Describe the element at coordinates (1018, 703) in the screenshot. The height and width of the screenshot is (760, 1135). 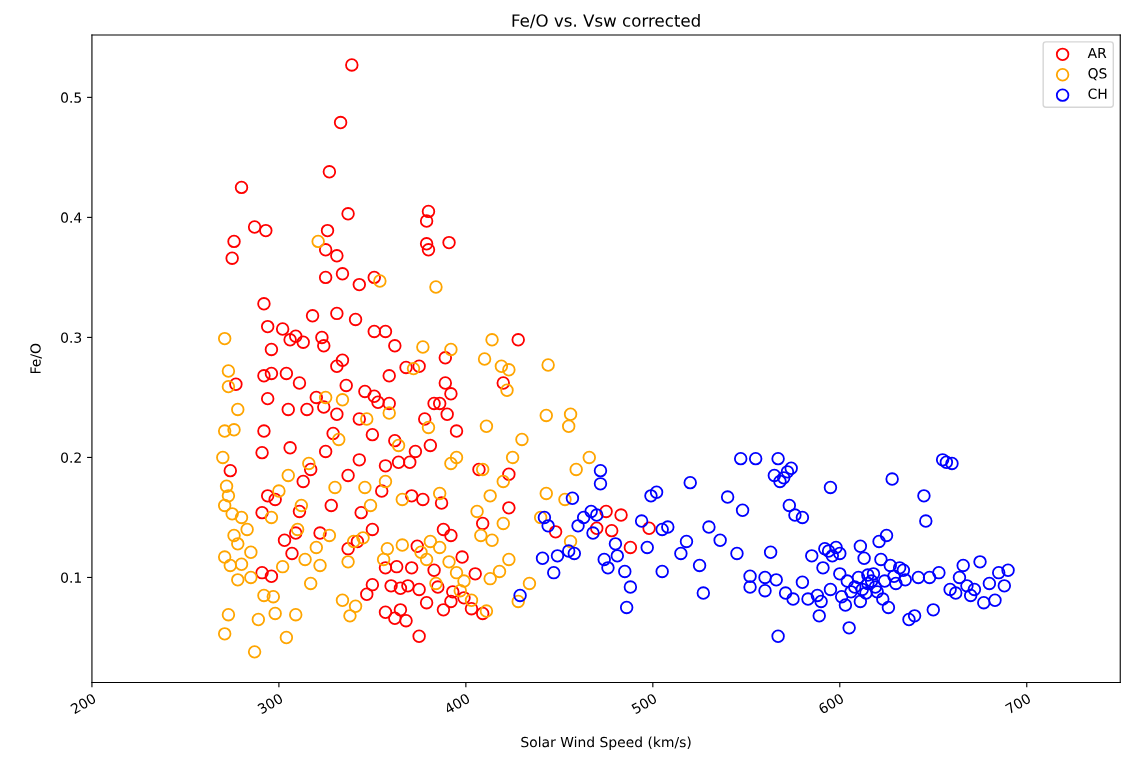
I see `x-tick-label: 700` at that location.